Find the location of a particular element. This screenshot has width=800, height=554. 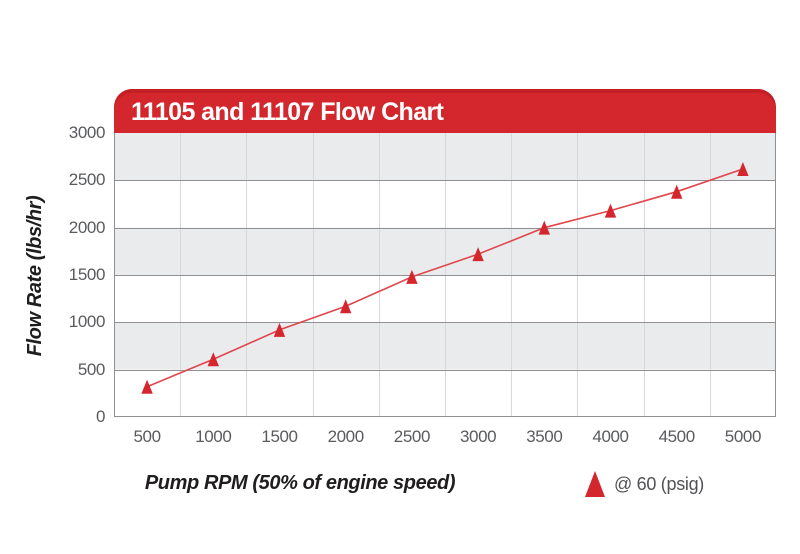

legend: @ 60 (psig) is located at coordinates (644, 483).